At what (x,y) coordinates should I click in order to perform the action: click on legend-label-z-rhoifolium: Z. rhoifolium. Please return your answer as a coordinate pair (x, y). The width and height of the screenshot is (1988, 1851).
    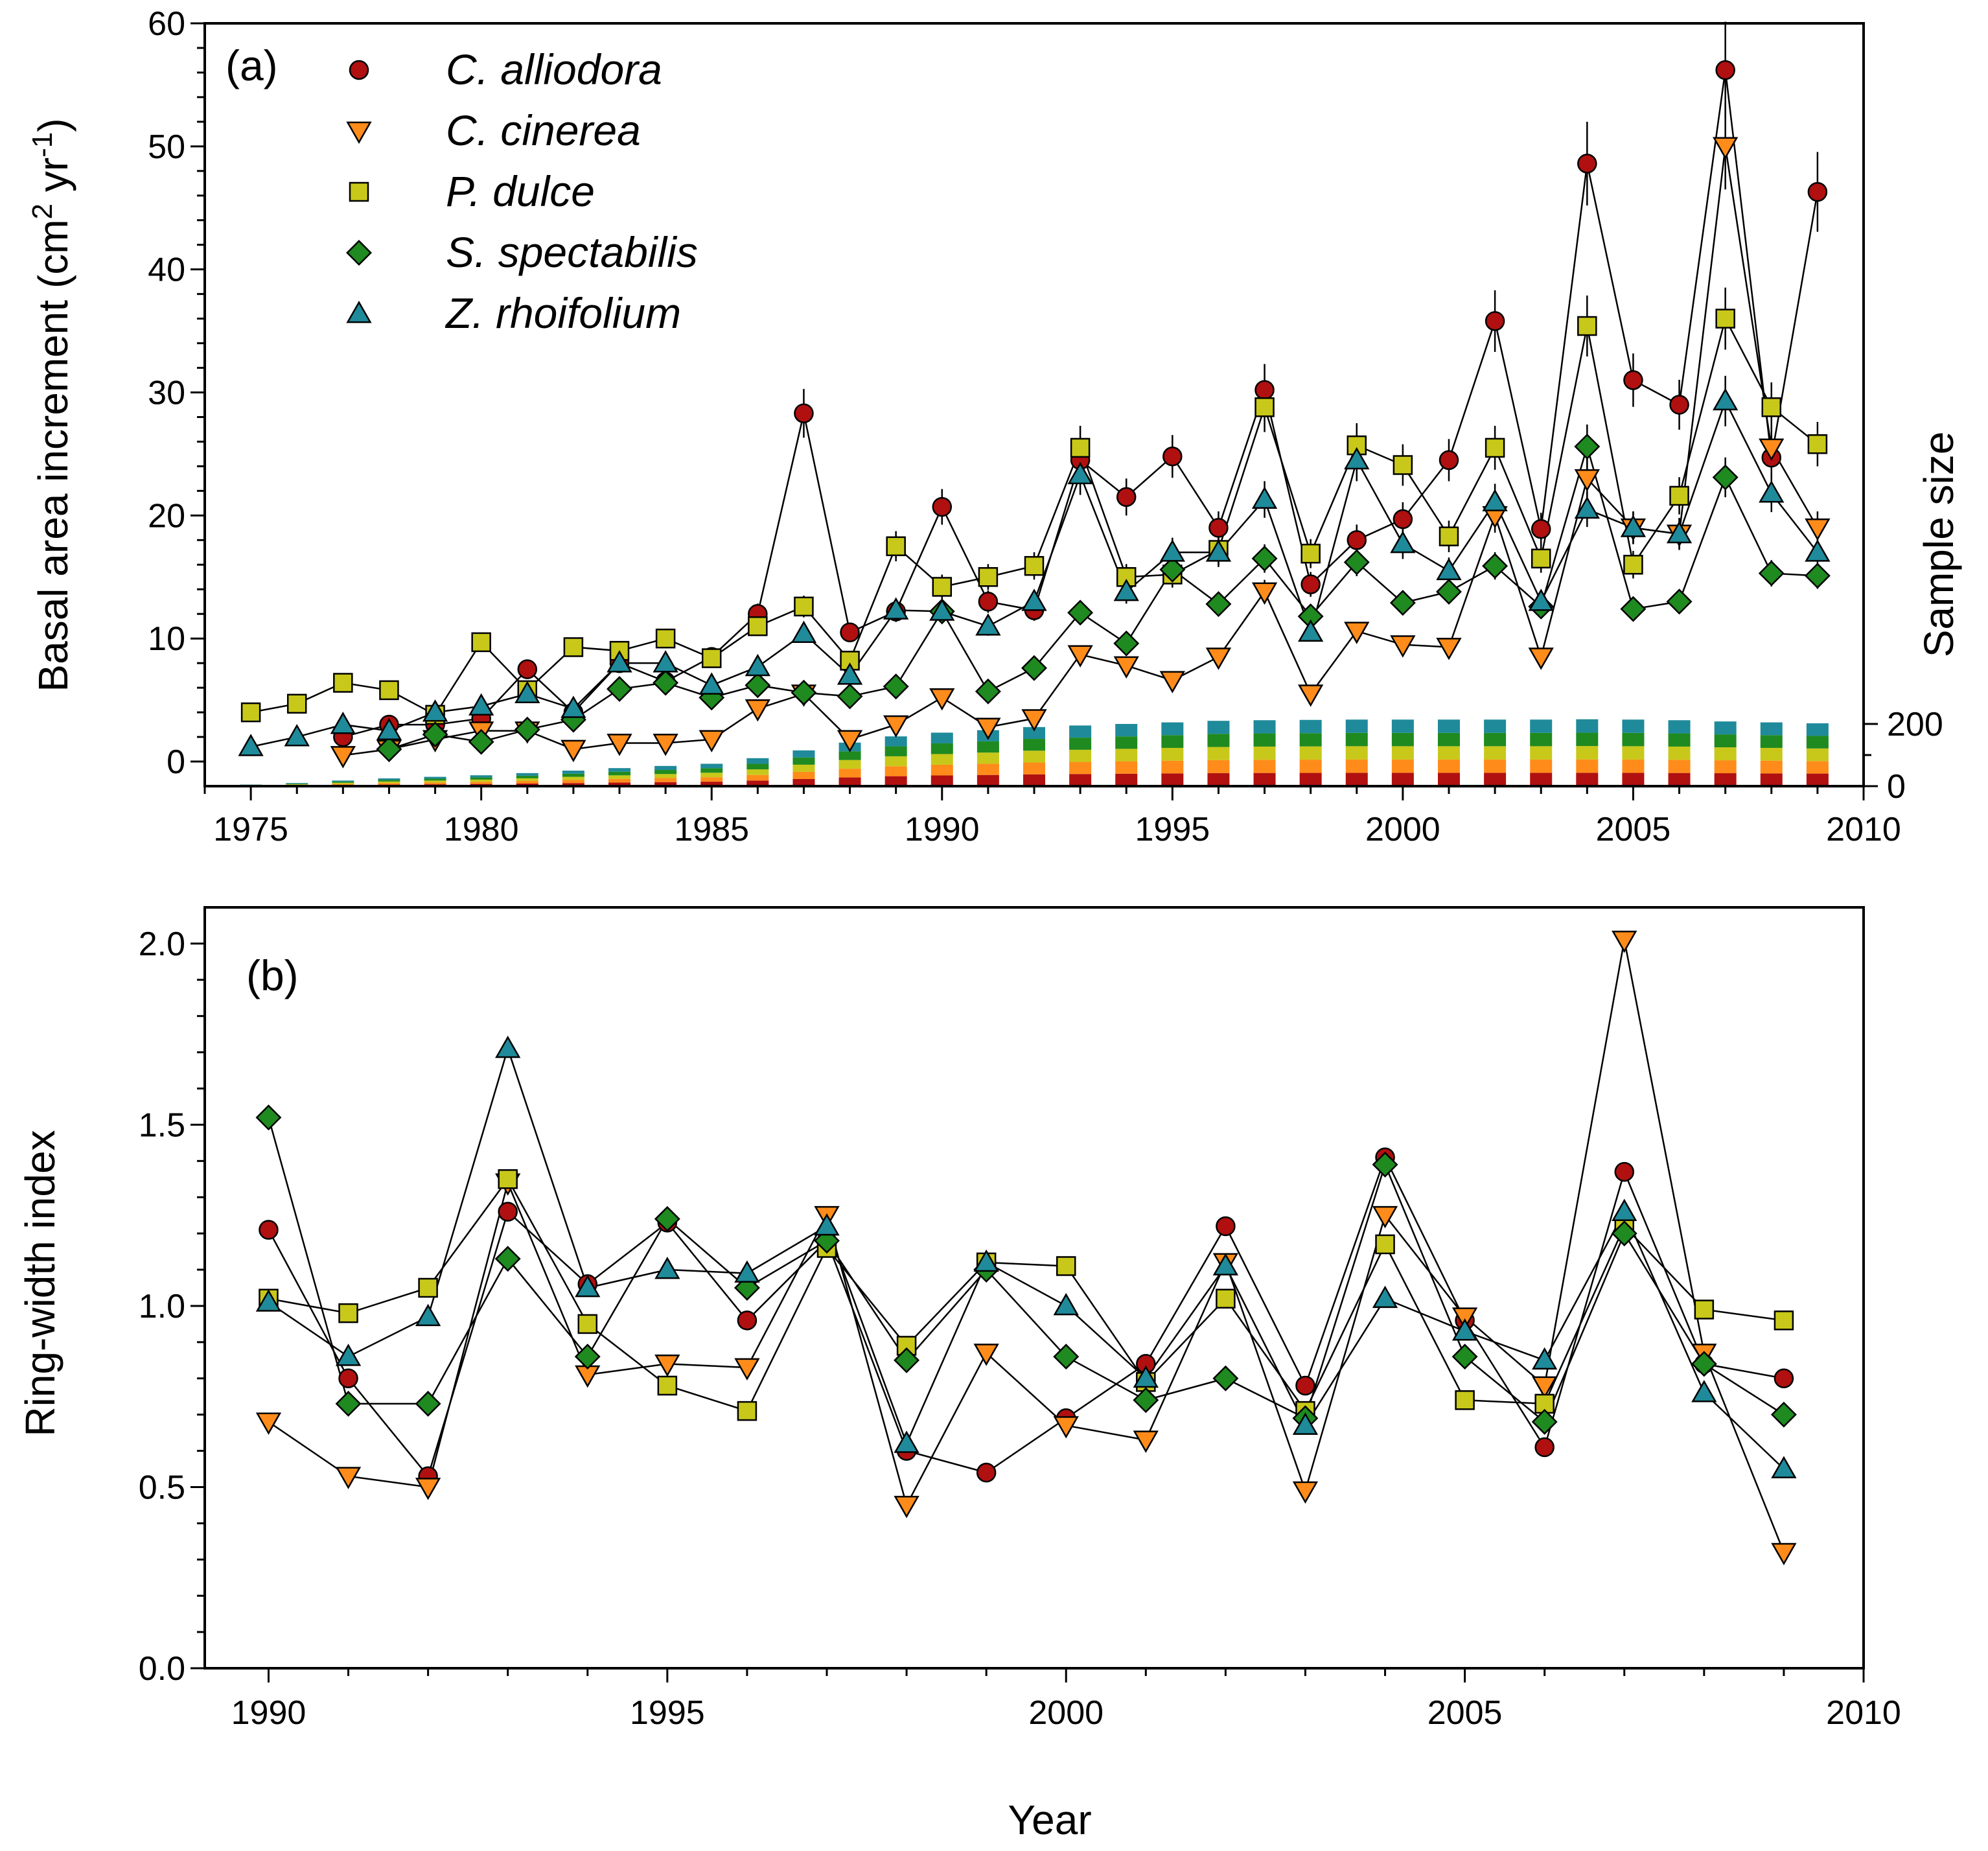
    Looking at the image, I should click on (563, 313).